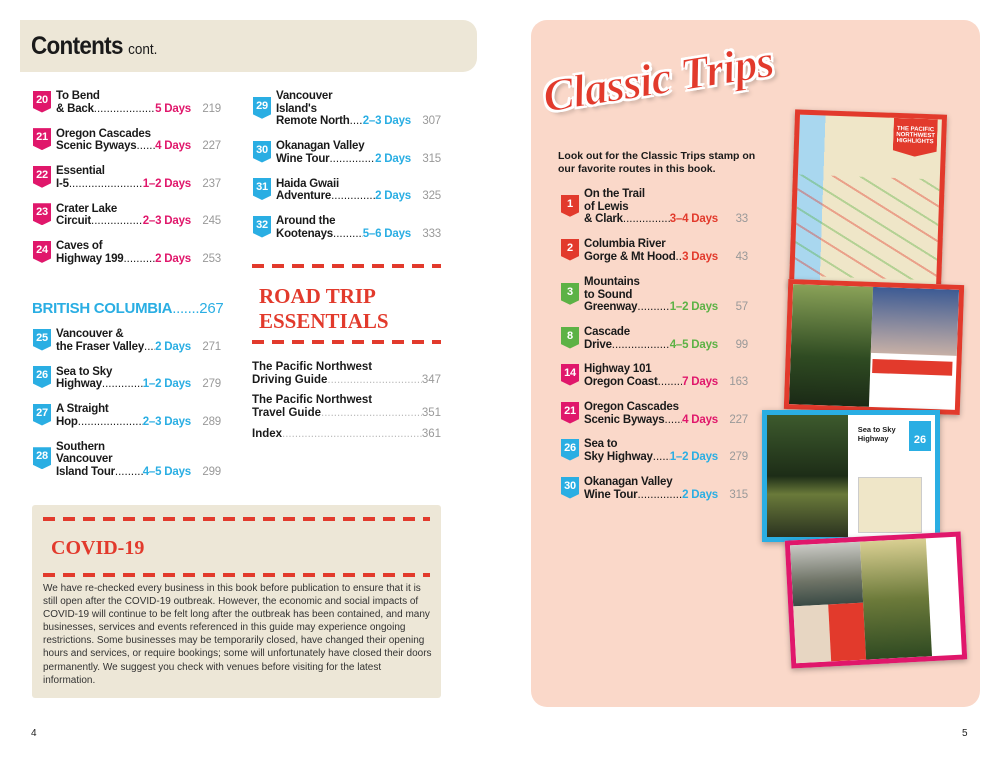 The width and height of the screenshot is (1000, 770). Describe the element at coordinates (80, 171) in the screenshot. I see `title-line: Essential` at that location.